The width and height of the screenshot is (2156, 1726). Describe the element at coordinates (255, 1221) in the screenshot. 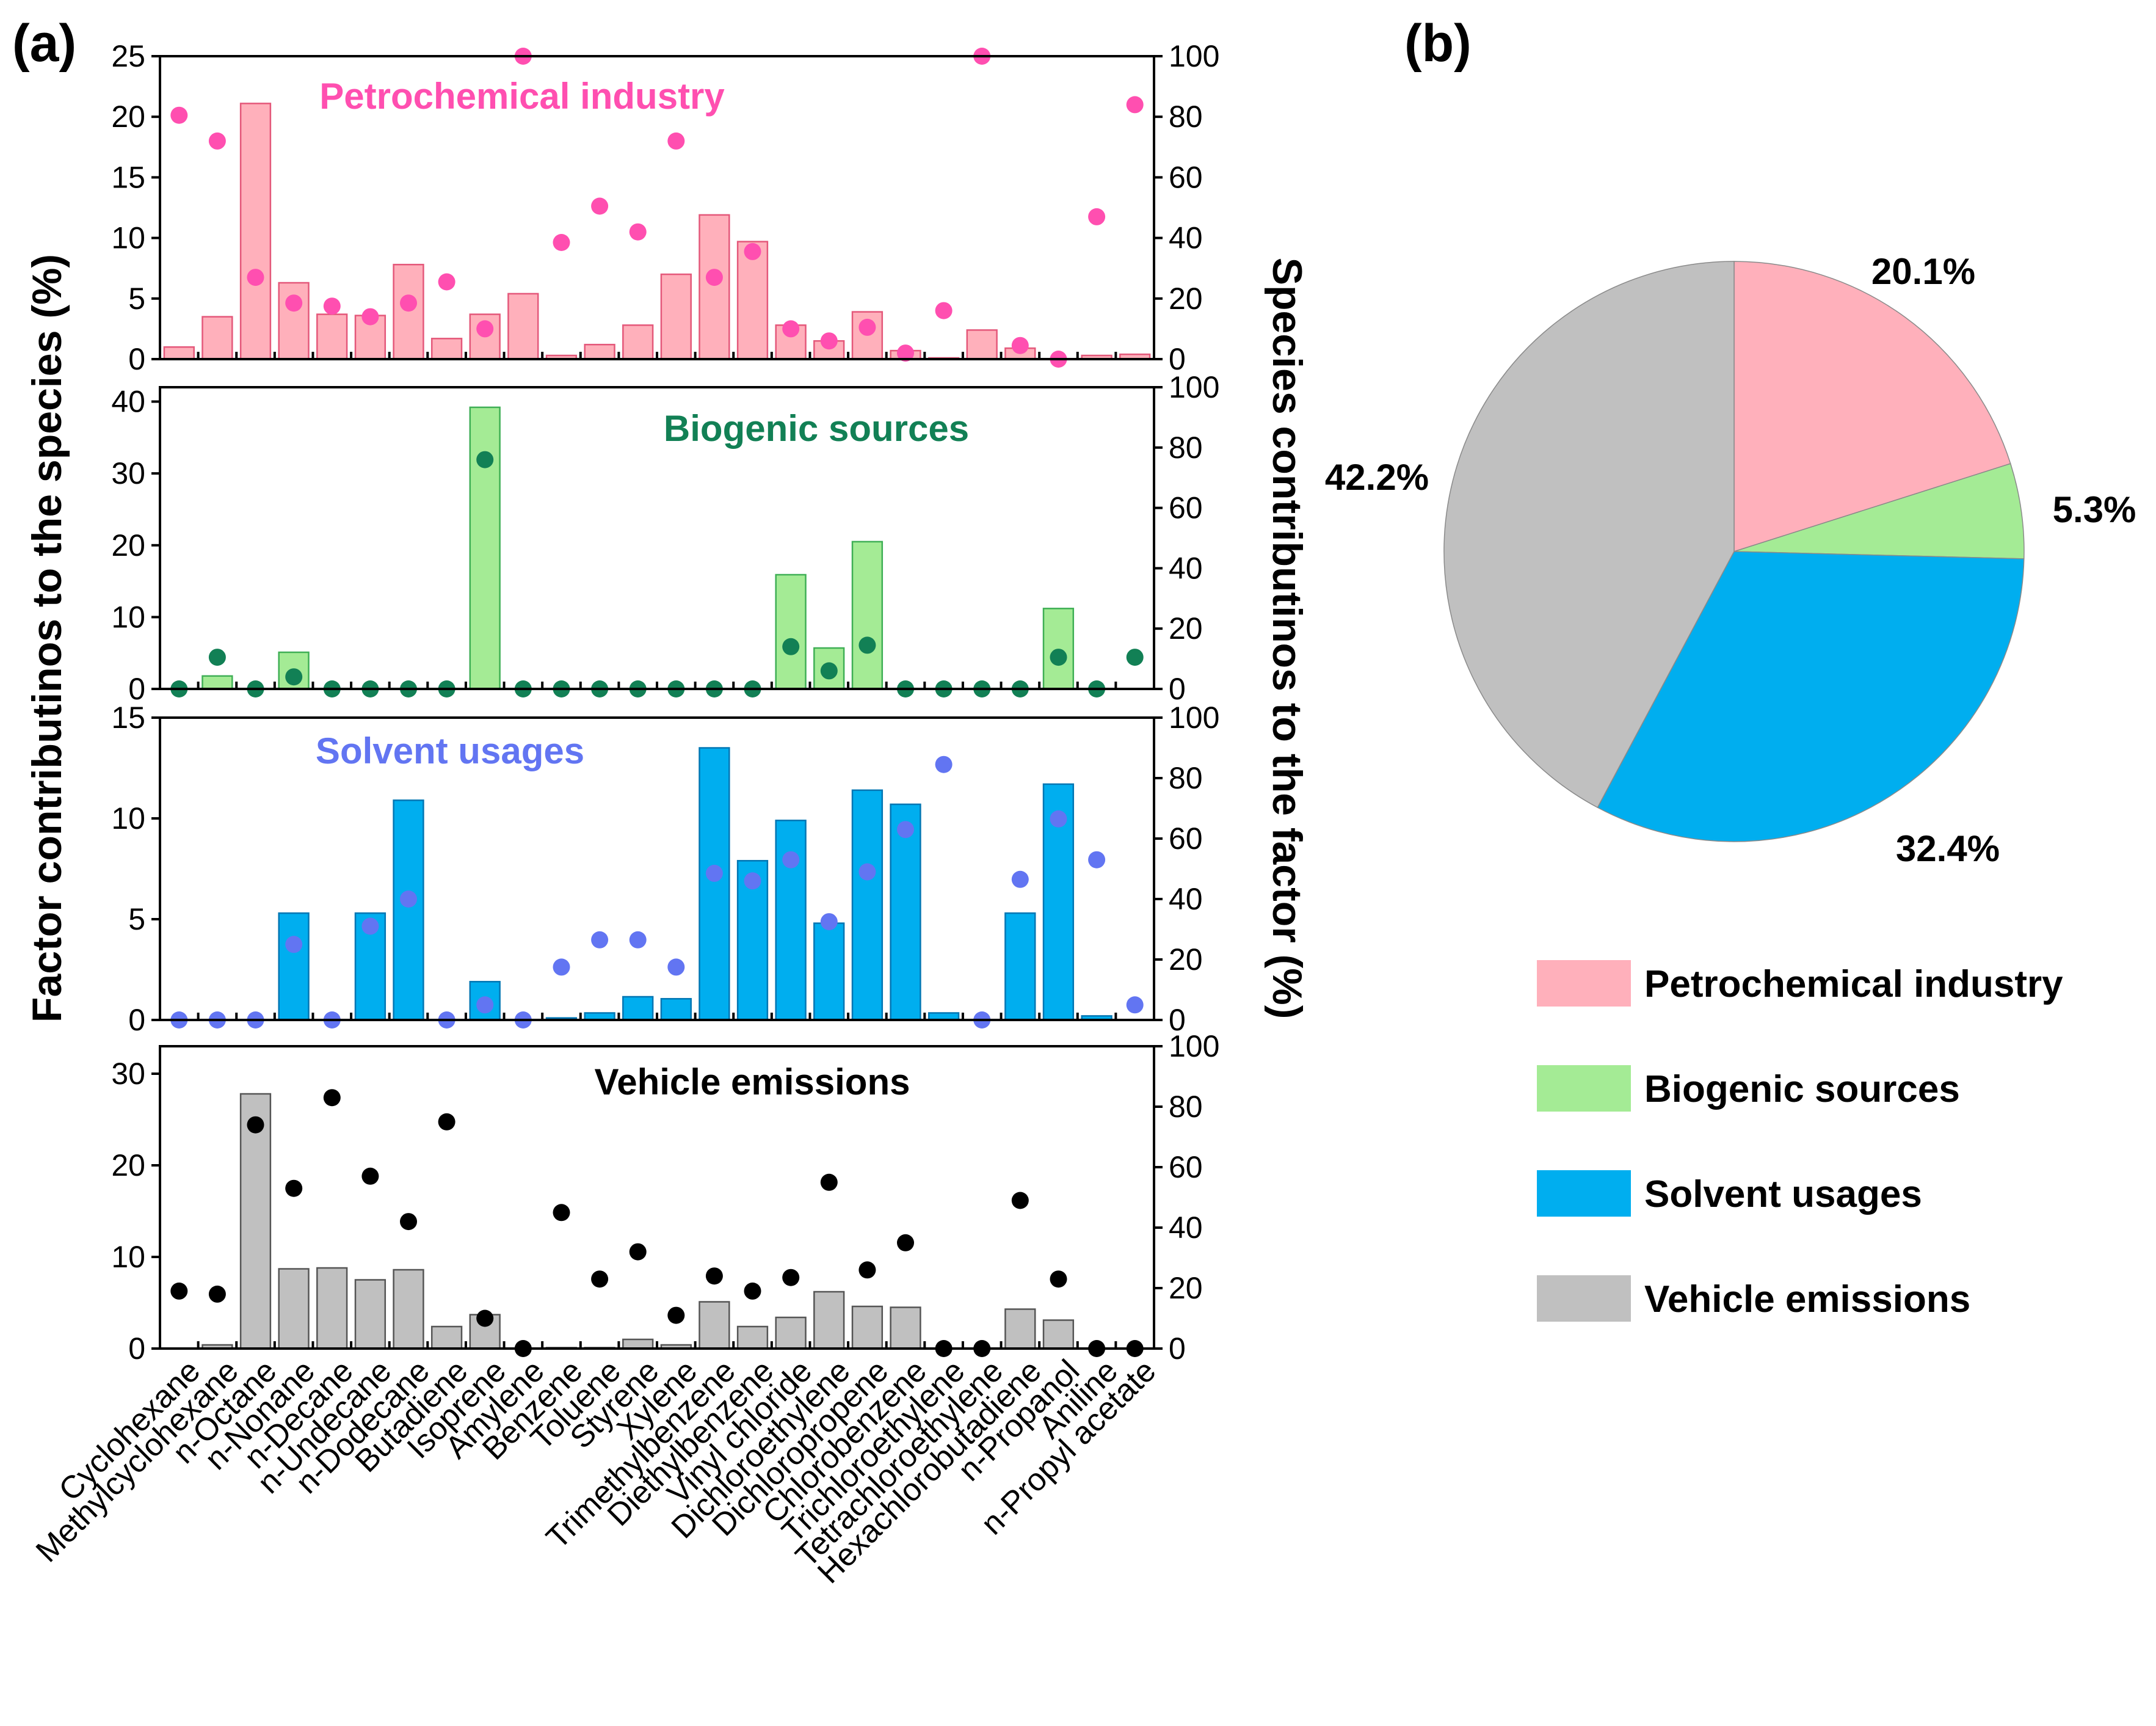

I see `bar-vehicle-emissions-n-octane` at that location.